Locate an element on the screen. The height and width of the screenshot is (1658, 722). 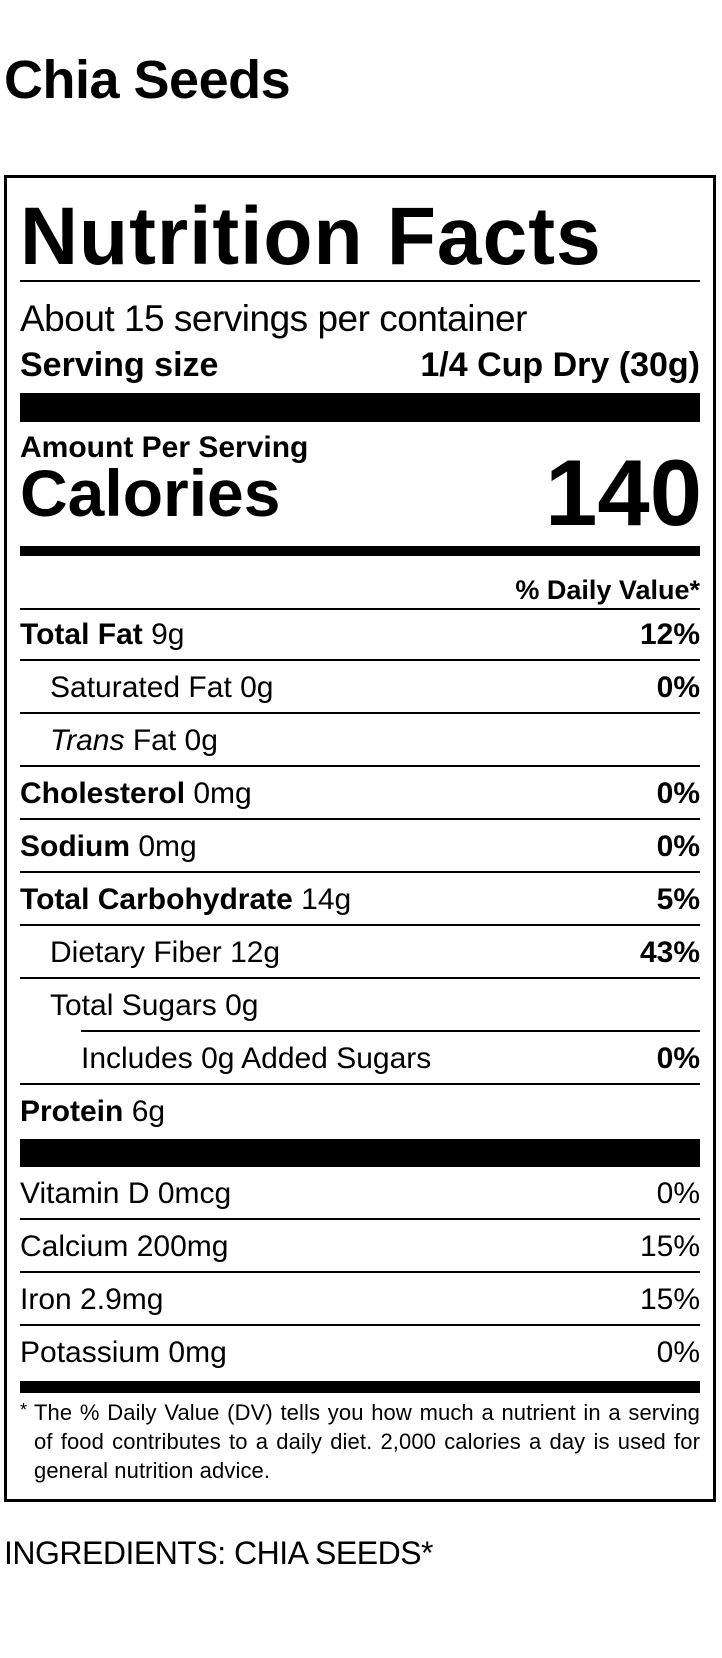
nutrient-row-total-sugars: Total Sugars 0g is located at coordinates (360, 1005).